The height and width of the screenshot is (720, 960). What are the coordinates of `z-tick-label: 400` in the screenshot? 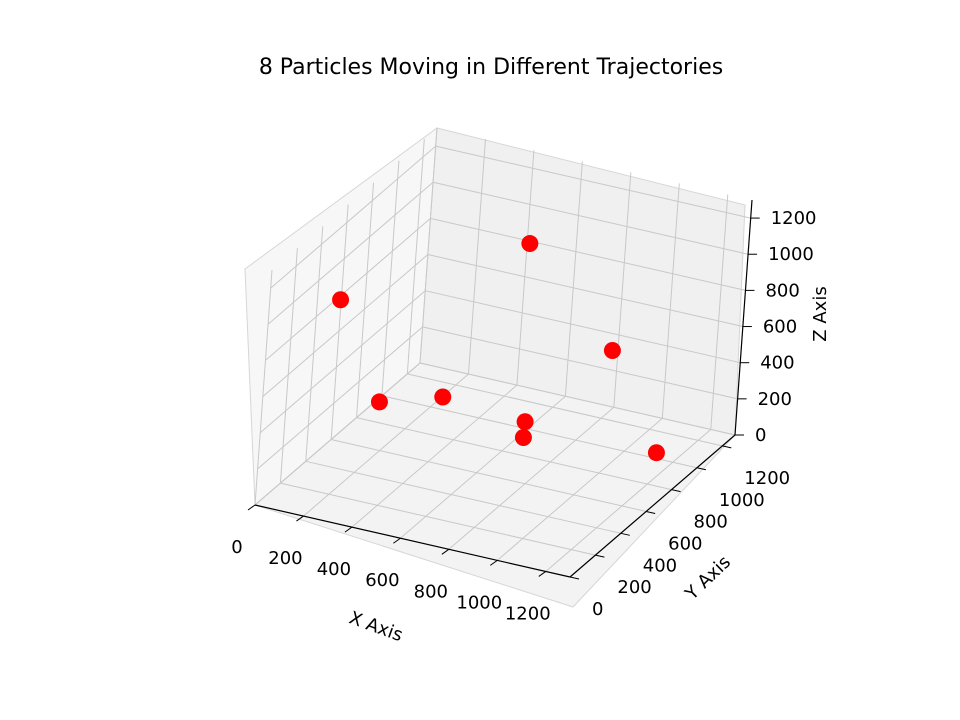 It's located at (777, 363).